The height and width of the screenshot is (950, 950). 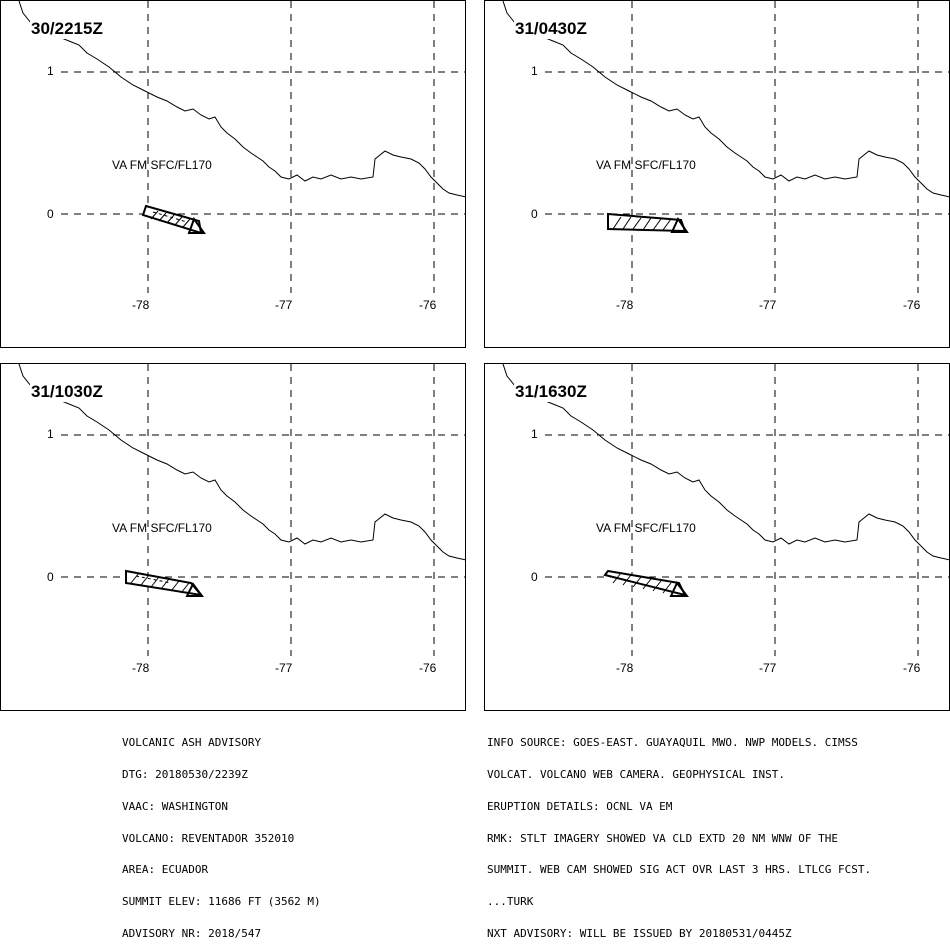 I want to click on advisory-line: SUMMIT ELEV: 11686 FT (3562 M), so click(x=221, y=902).